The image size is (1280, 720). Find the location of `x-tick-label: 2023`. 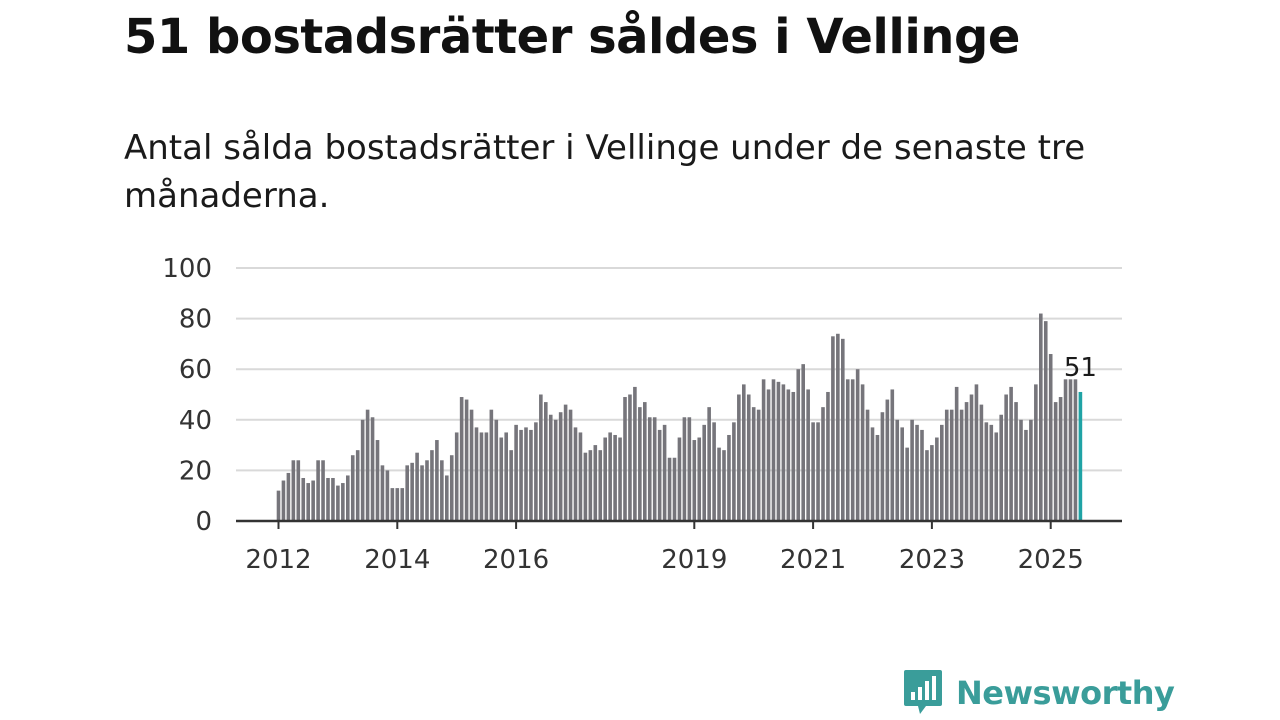

x-tick-label: 2023 is located at coordinates (932, 560).